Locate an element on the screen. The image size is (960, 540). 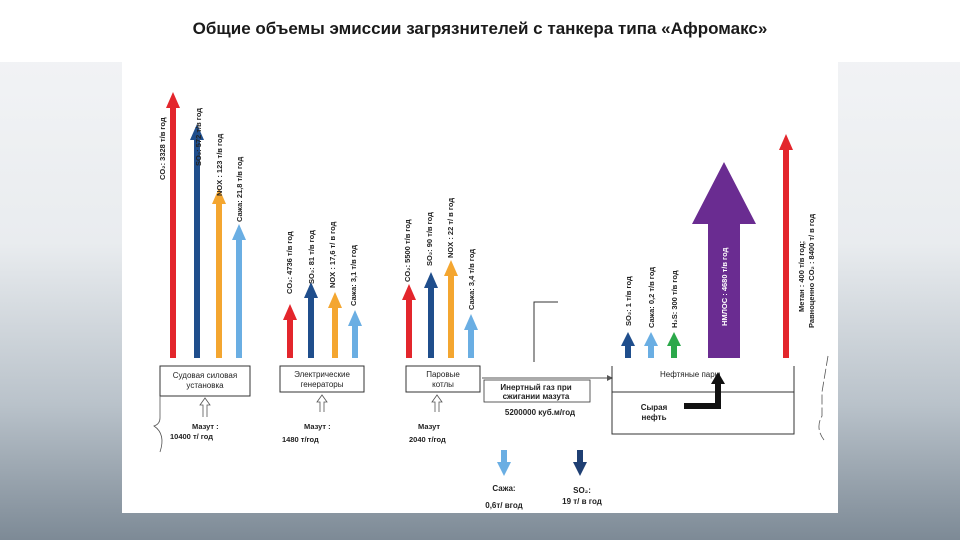
label-generators-1: Электрические is located at coordinates (322, 374).